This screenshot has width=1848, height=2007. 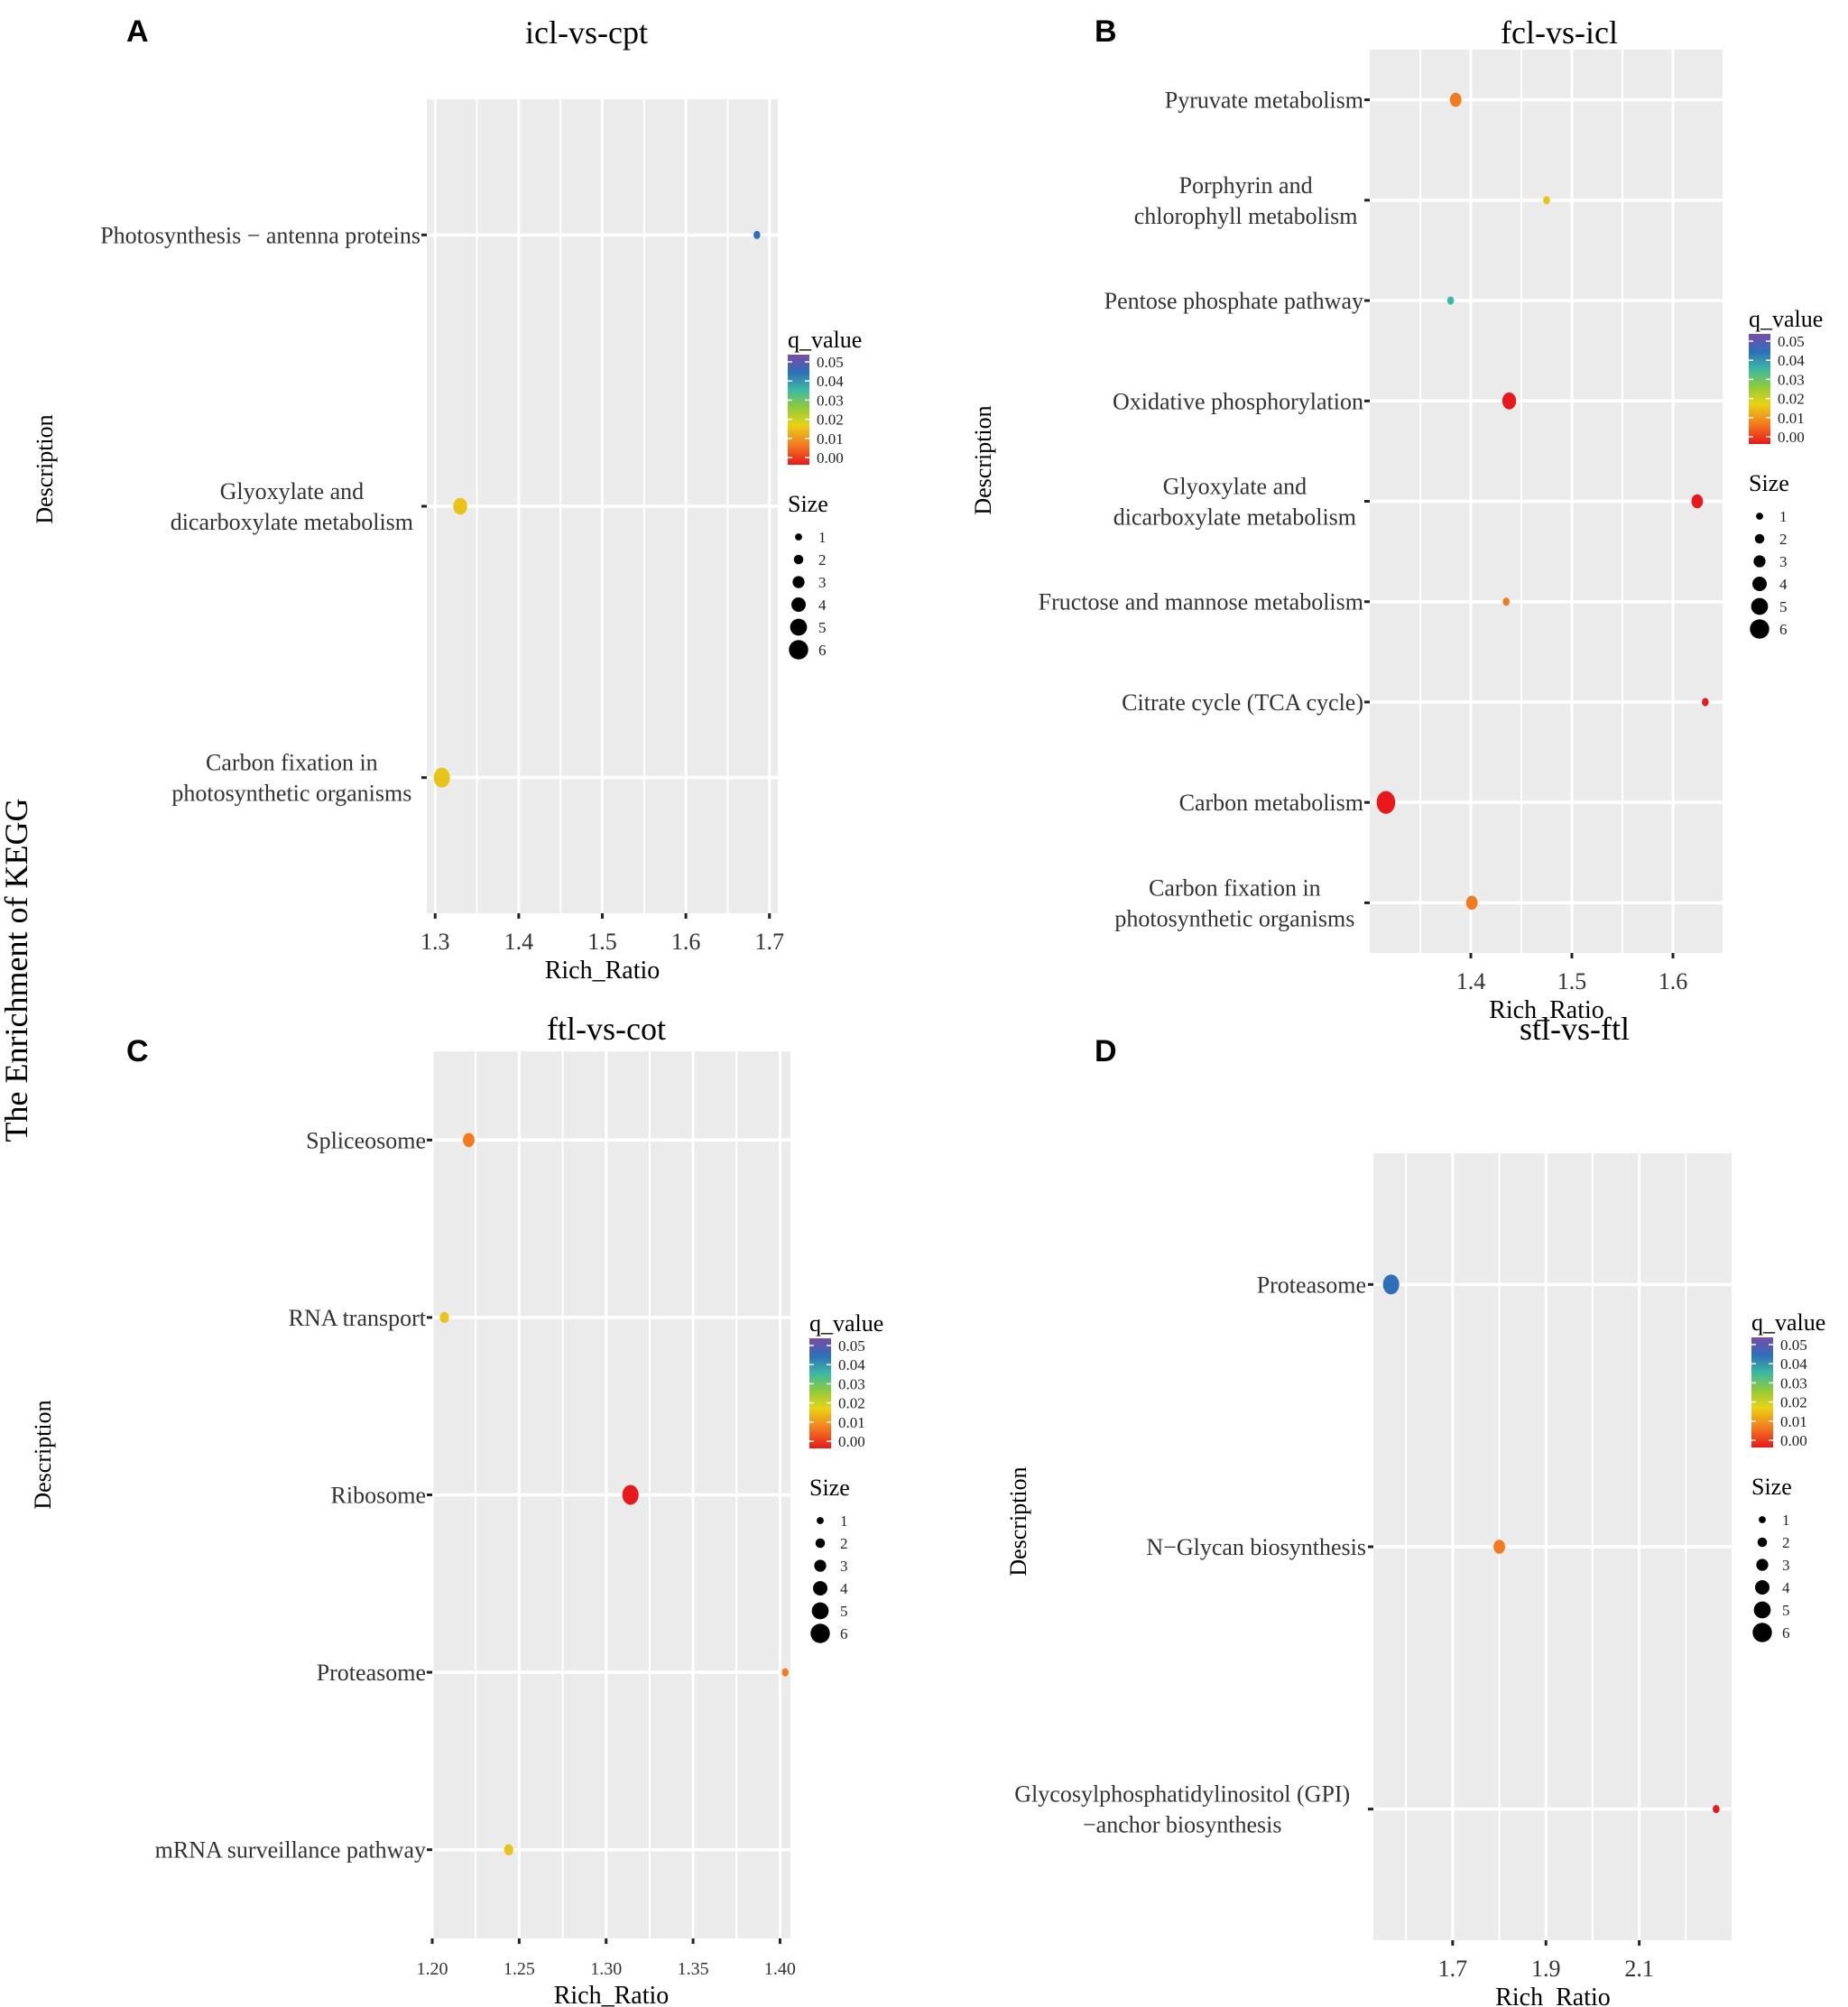 What do you see at coordinates (366, 1140) in the screenshot?
I see `category-label: Spliceosome` at bounding box center [366, 1140].